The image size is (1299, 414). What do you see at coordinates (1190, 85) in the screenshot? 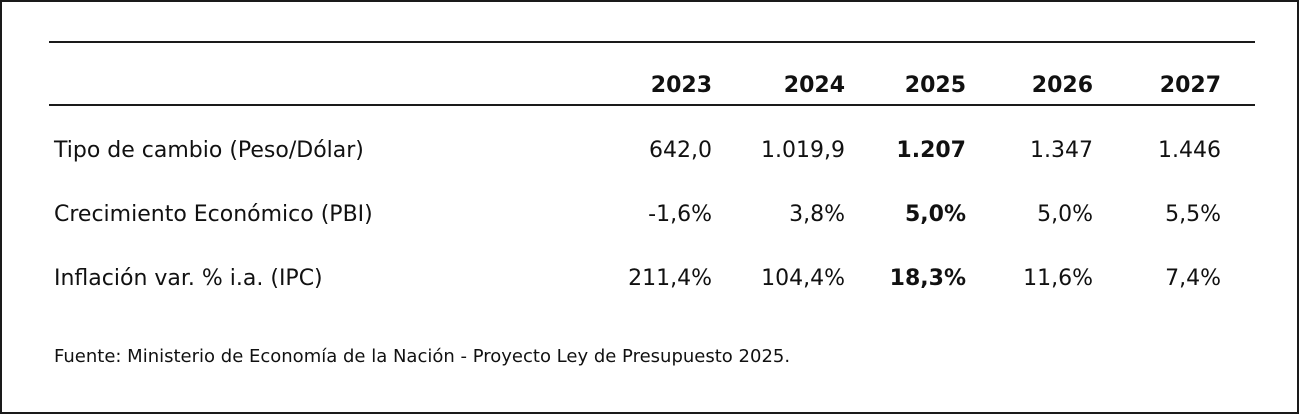
I see `header-year-2027: 2027` at bounding box center [1190, 85].